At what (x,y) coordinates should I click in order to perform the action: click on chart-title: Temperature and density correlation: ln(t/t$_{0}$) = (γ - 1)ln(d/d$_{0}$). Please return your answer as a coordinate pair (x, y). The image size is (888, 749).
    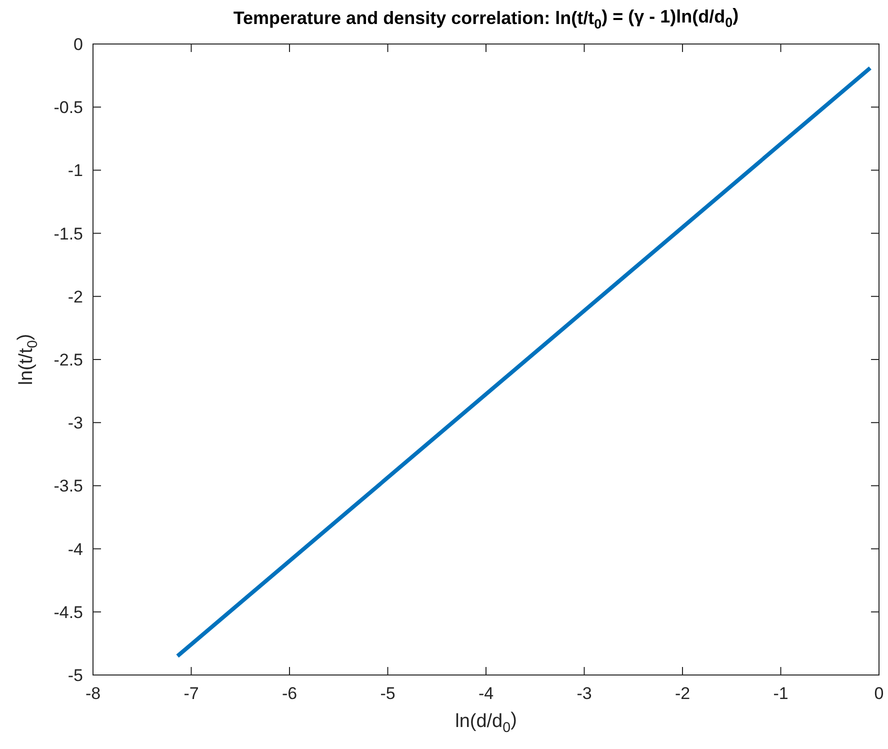
    Looking at the image, I should click on (486, 18).